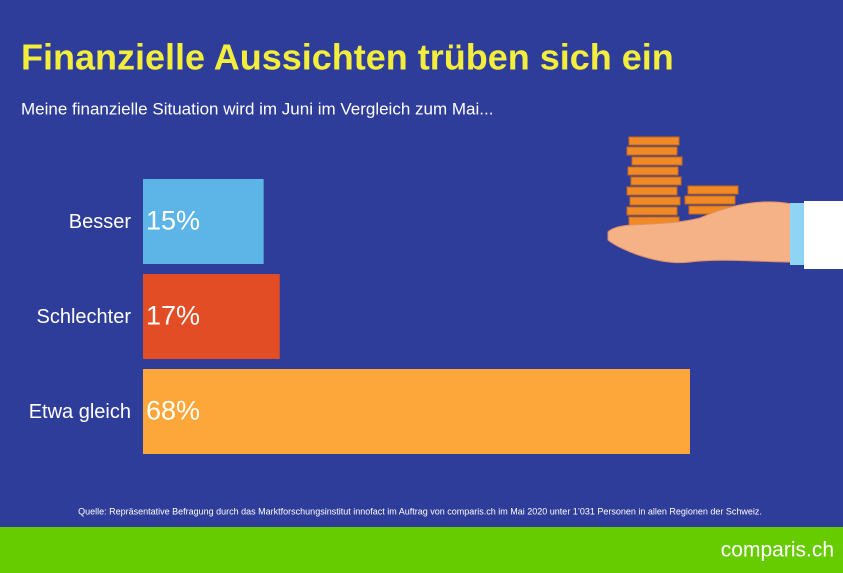 This screenshot has width=843, height=573. What do you see at coordinates (725, 202) in the screenshot?
I see `coins-illustration` at bounding box center [725, 202].